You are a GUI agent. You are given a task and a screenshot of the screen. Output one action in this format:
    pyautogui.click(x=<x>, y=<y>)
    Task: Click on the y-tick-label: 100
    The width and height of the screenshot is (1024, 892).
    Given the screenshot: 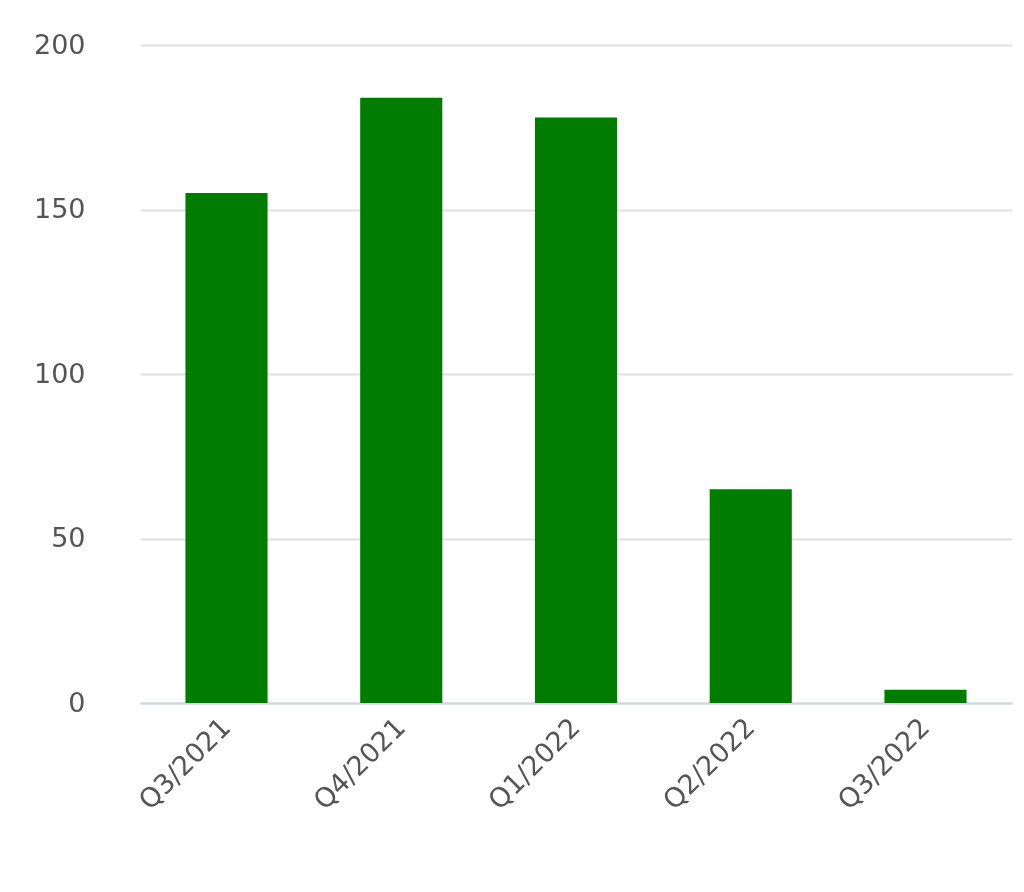 What is the action you would take?
    pyautogui.click(x=59, y=373)
    